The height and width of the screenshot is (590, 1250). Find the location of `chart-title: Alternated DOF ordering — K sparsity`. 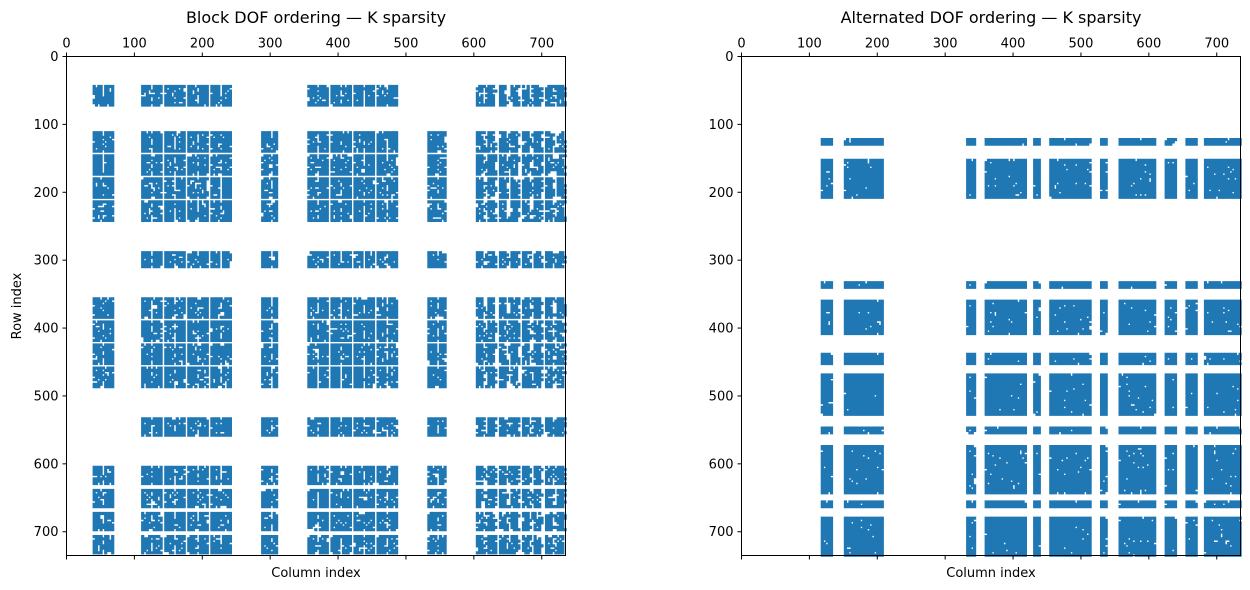

chart-title: Alternated DOF ordering — K sparsity is located at coordinates (991, 17).